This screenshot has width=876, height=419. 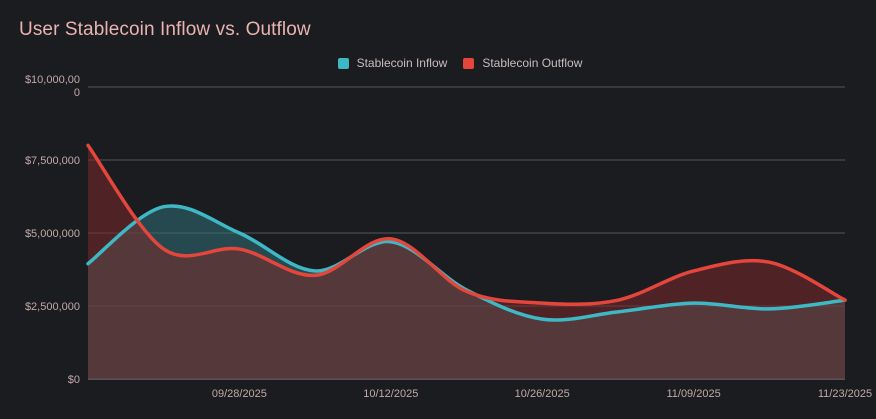 I want to click on legend-label-outflow: Stablecoin Outflow, so click(x=532, y=63).